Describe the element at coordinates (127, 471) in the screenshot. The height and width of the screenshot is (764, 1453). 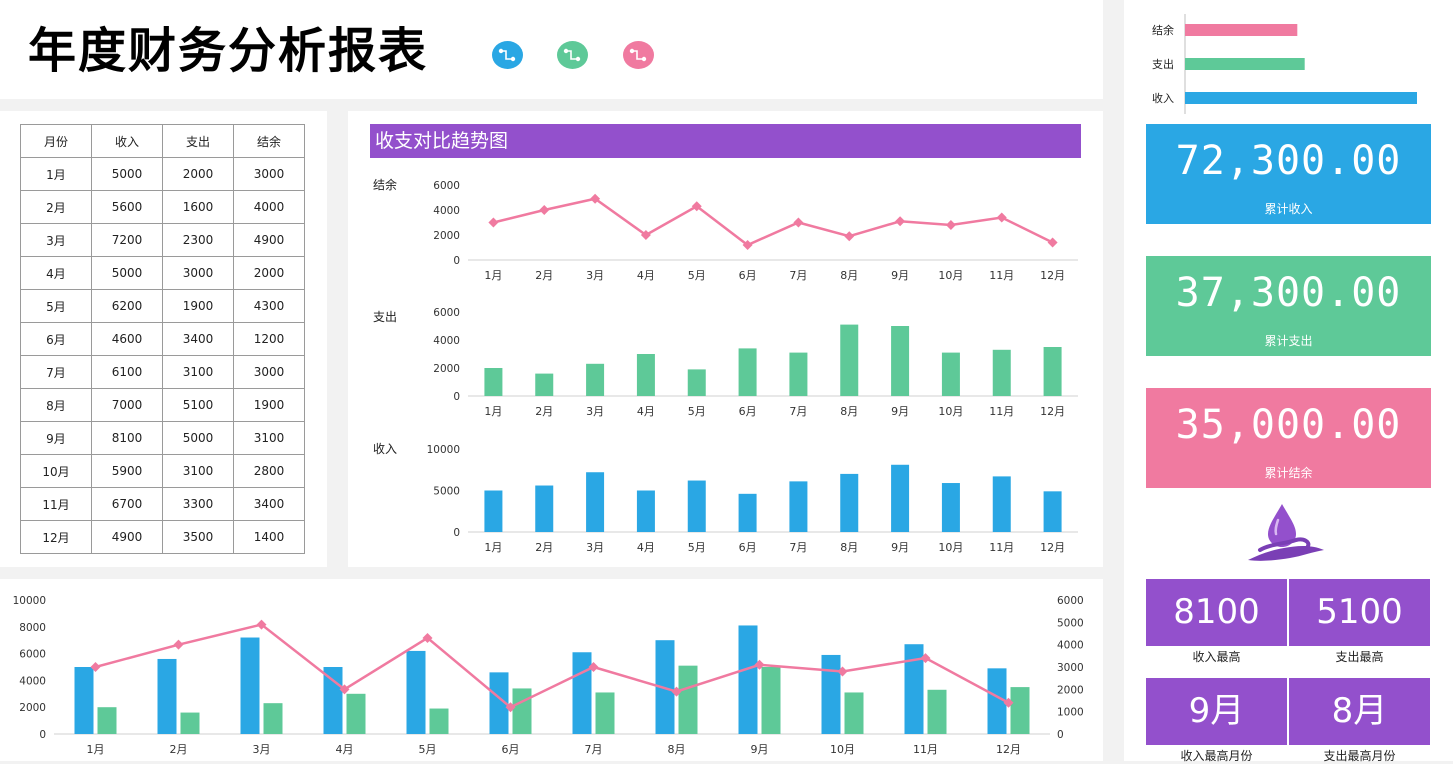
I see `cell-income: 5900` at that location.